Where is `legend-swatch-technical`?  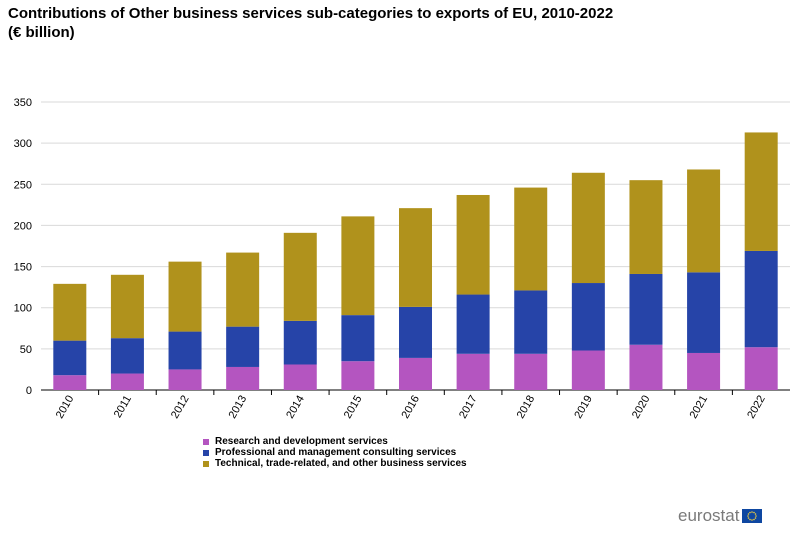
legend-swatch-technical is located at coordinates (206, 463).